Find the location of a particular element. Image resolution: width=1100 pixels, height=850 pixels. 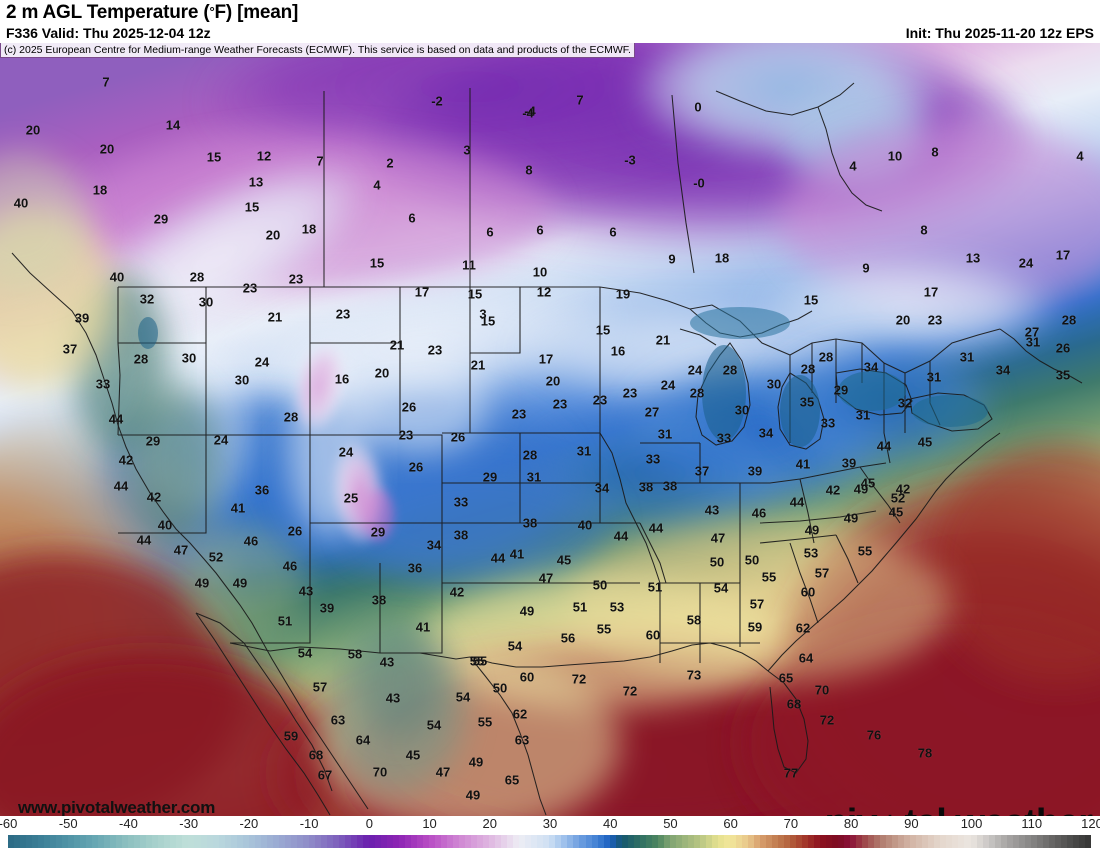

brand-watermark: piv is located at coordinates (959, 809).